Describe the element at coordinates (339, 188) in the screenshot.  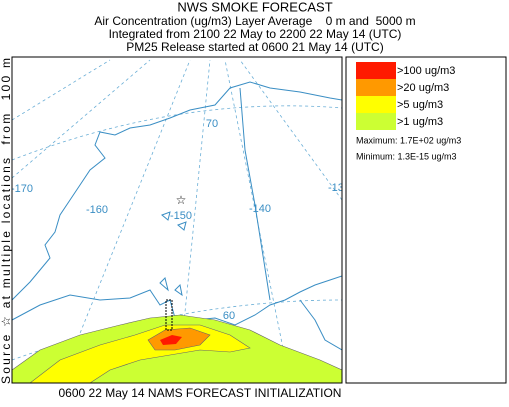
I see `map-label: -130` at that location.